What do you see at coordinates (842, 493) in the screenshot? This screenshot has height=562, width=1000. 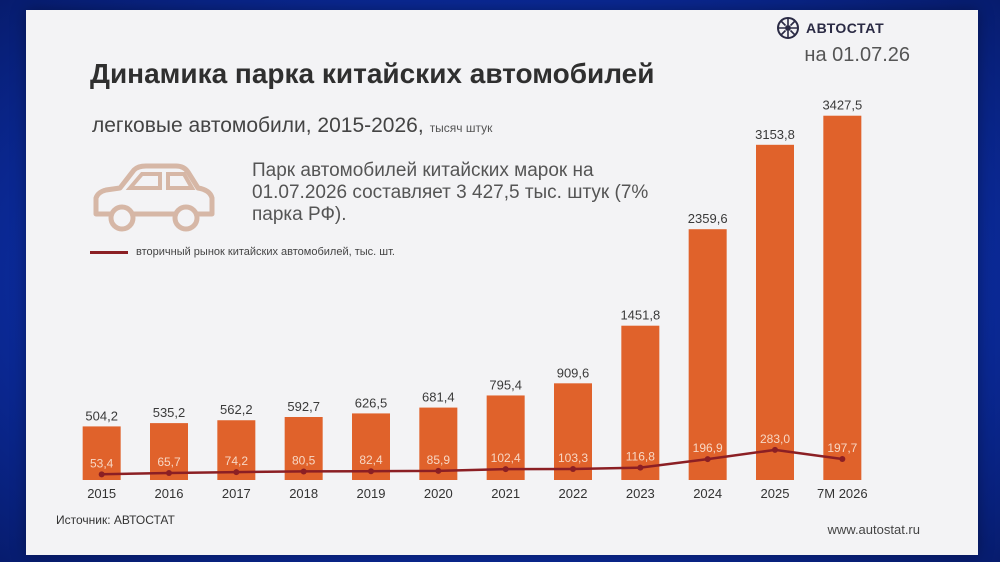 I see `x-tick-label: 7M 2026` at bounding box center [842, 493].